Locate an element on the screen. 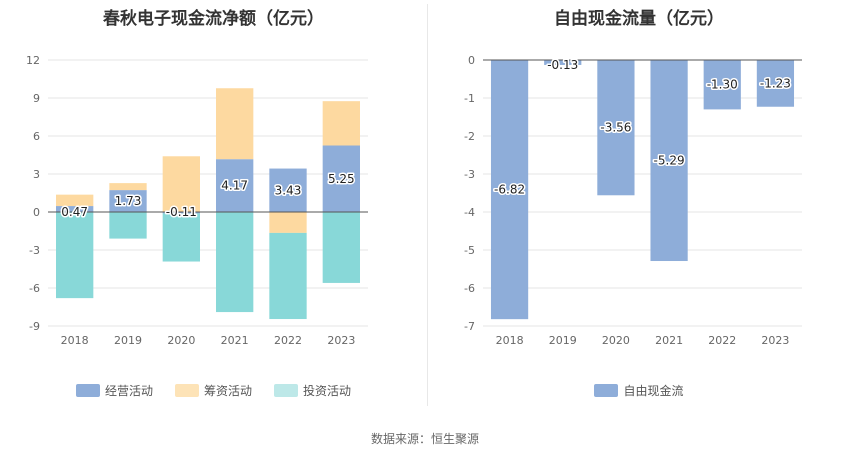 The image size is (850, 459). bar-投资活动-2019 is located at coordinates (128, 225).